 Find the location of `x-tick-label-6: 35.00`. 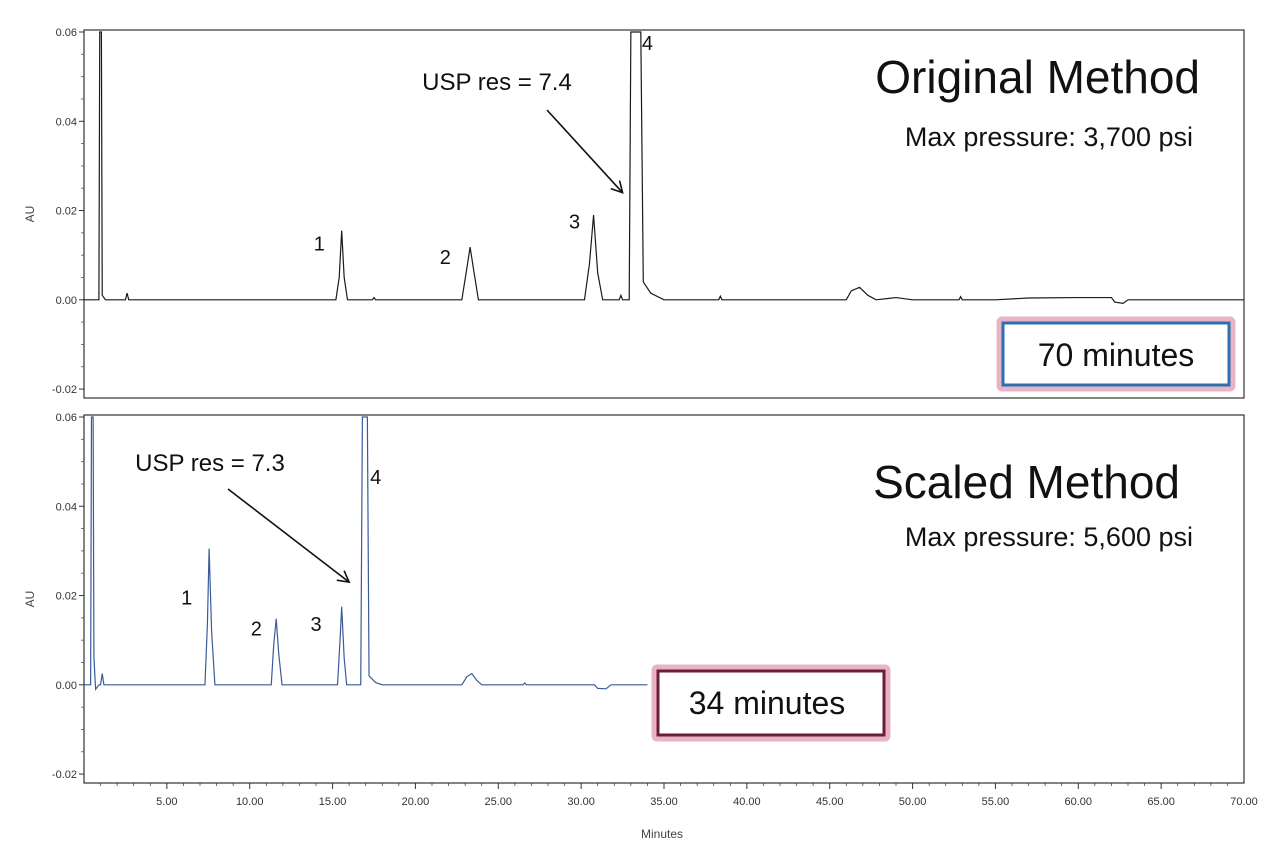

x-tick-label-6: 35.00 is located at coordinates (664, 802).